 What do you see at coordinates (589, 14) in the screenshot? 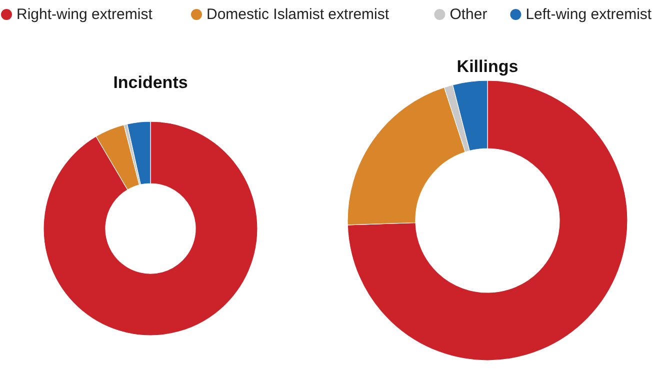
I see `legend-label: Left-wing extremist` at bounding box center [589, 14].